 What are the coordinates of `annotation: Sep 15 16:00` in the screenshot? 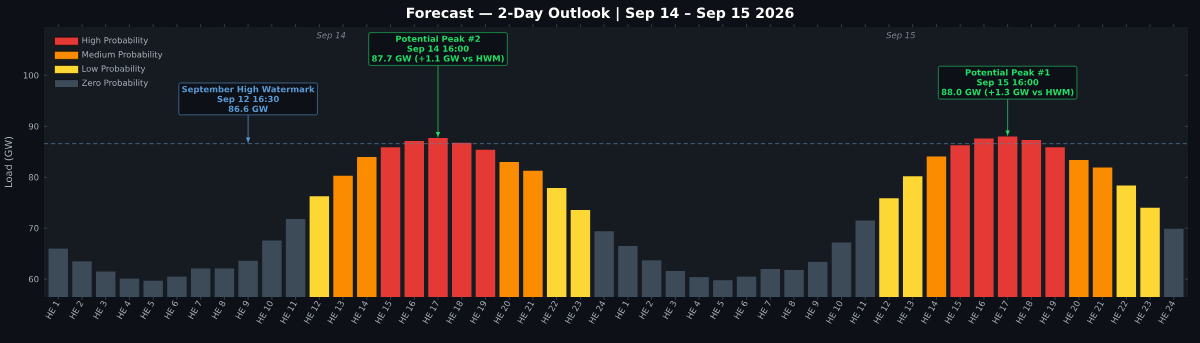 It's located at (1008, 83).